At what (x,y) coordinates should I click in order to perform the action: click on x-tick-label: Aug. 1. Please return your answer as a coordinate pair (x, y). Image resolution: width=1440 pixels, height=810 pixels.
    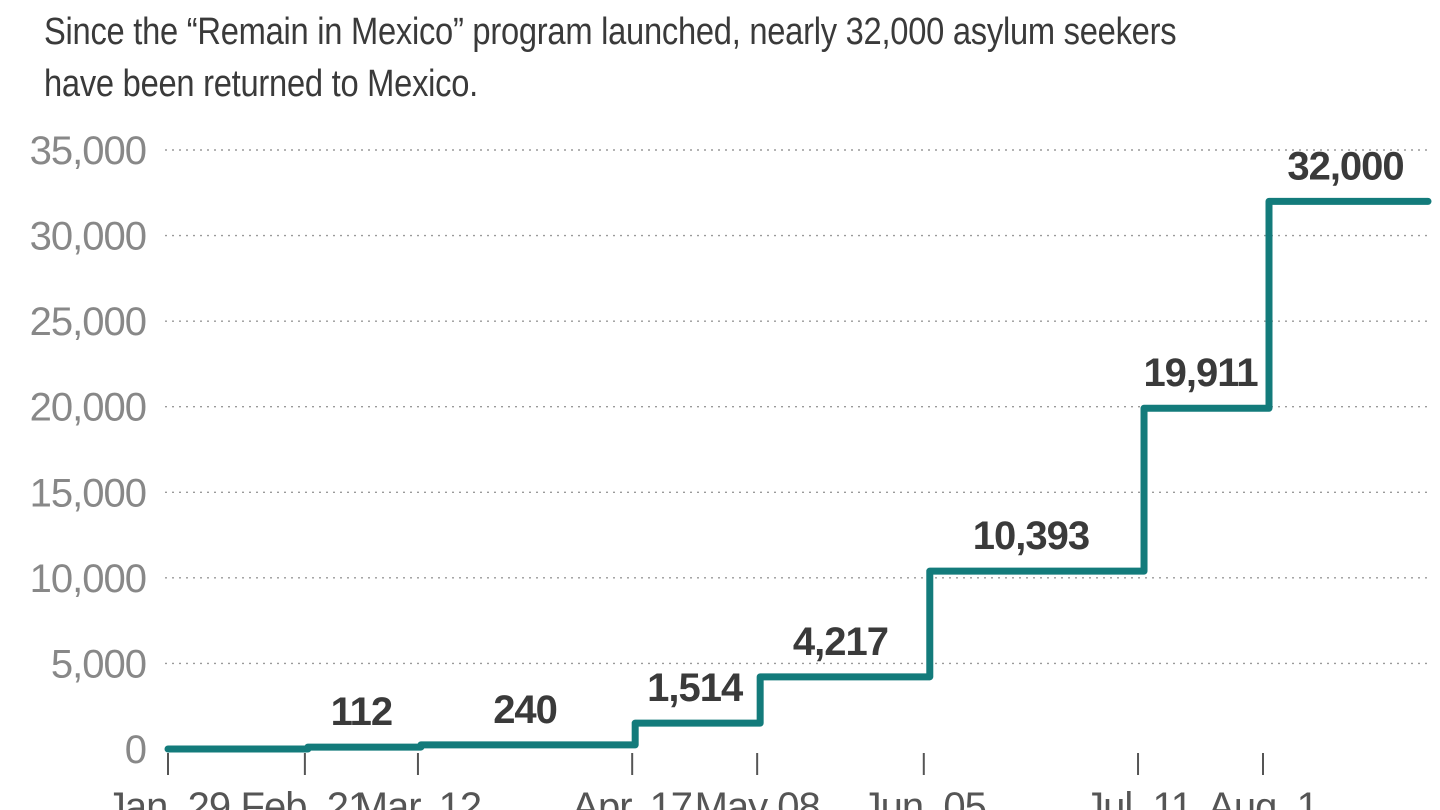
    Looking at the image, I should click on (1263, 797).